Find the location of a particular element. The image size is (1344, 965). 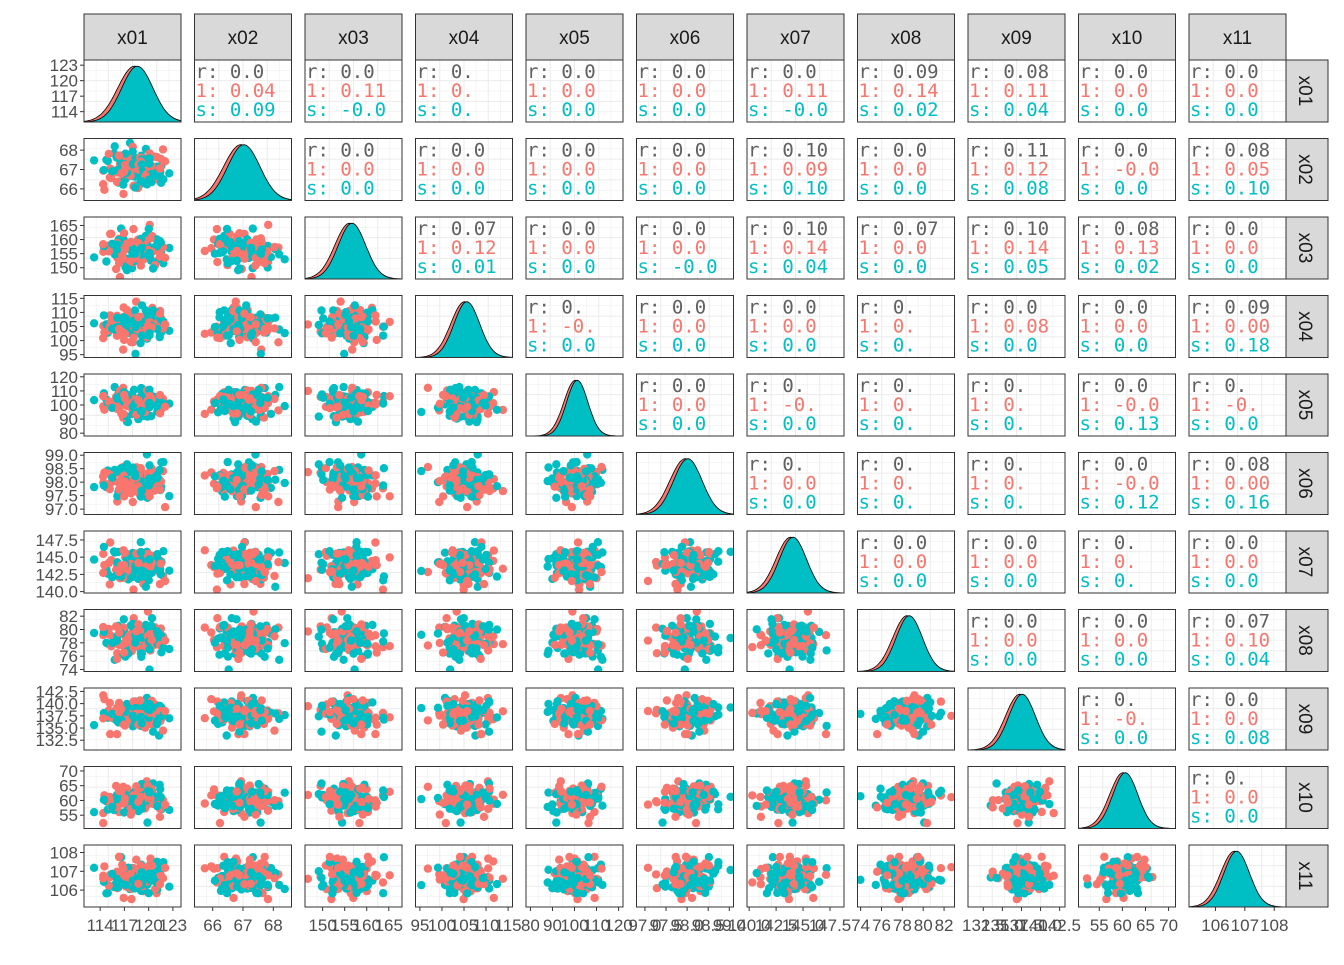

panel-x06-x07: r: 0.1: 0.0s: 0.0 is located at coordinates (795, 483).